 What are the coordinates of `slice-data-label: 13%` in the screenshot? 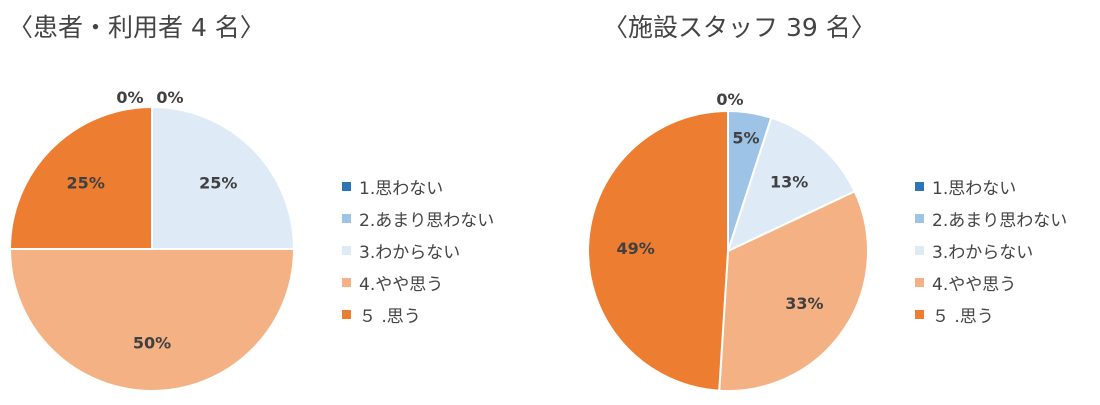 It's located at (789, 182).